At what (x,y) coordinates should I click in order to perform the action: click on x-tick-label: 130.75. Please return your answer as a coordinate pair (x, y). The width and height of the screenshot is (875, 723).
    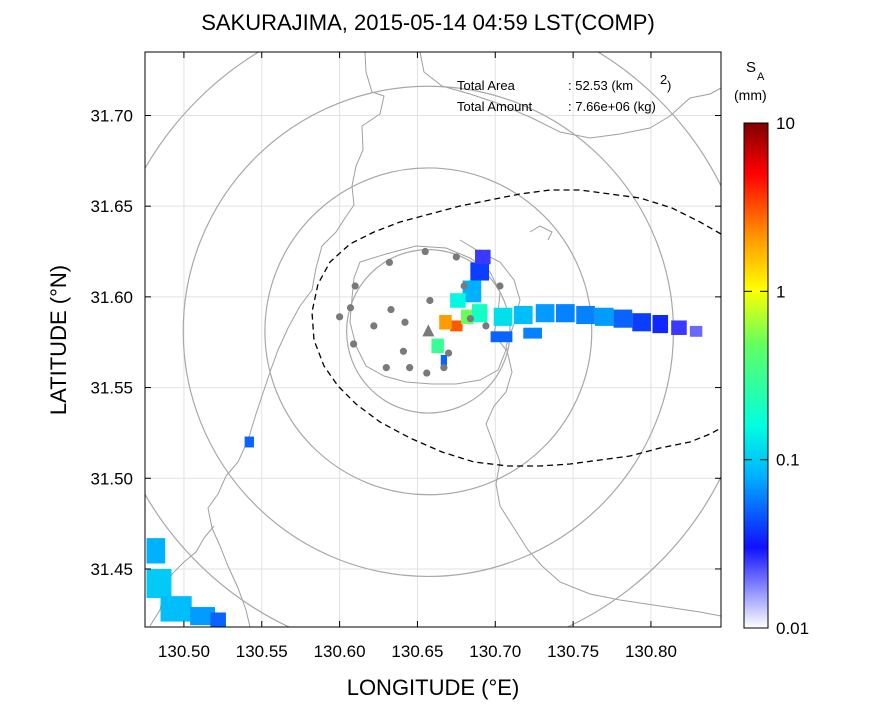
    Looking at the image, I should click on (573, 651).